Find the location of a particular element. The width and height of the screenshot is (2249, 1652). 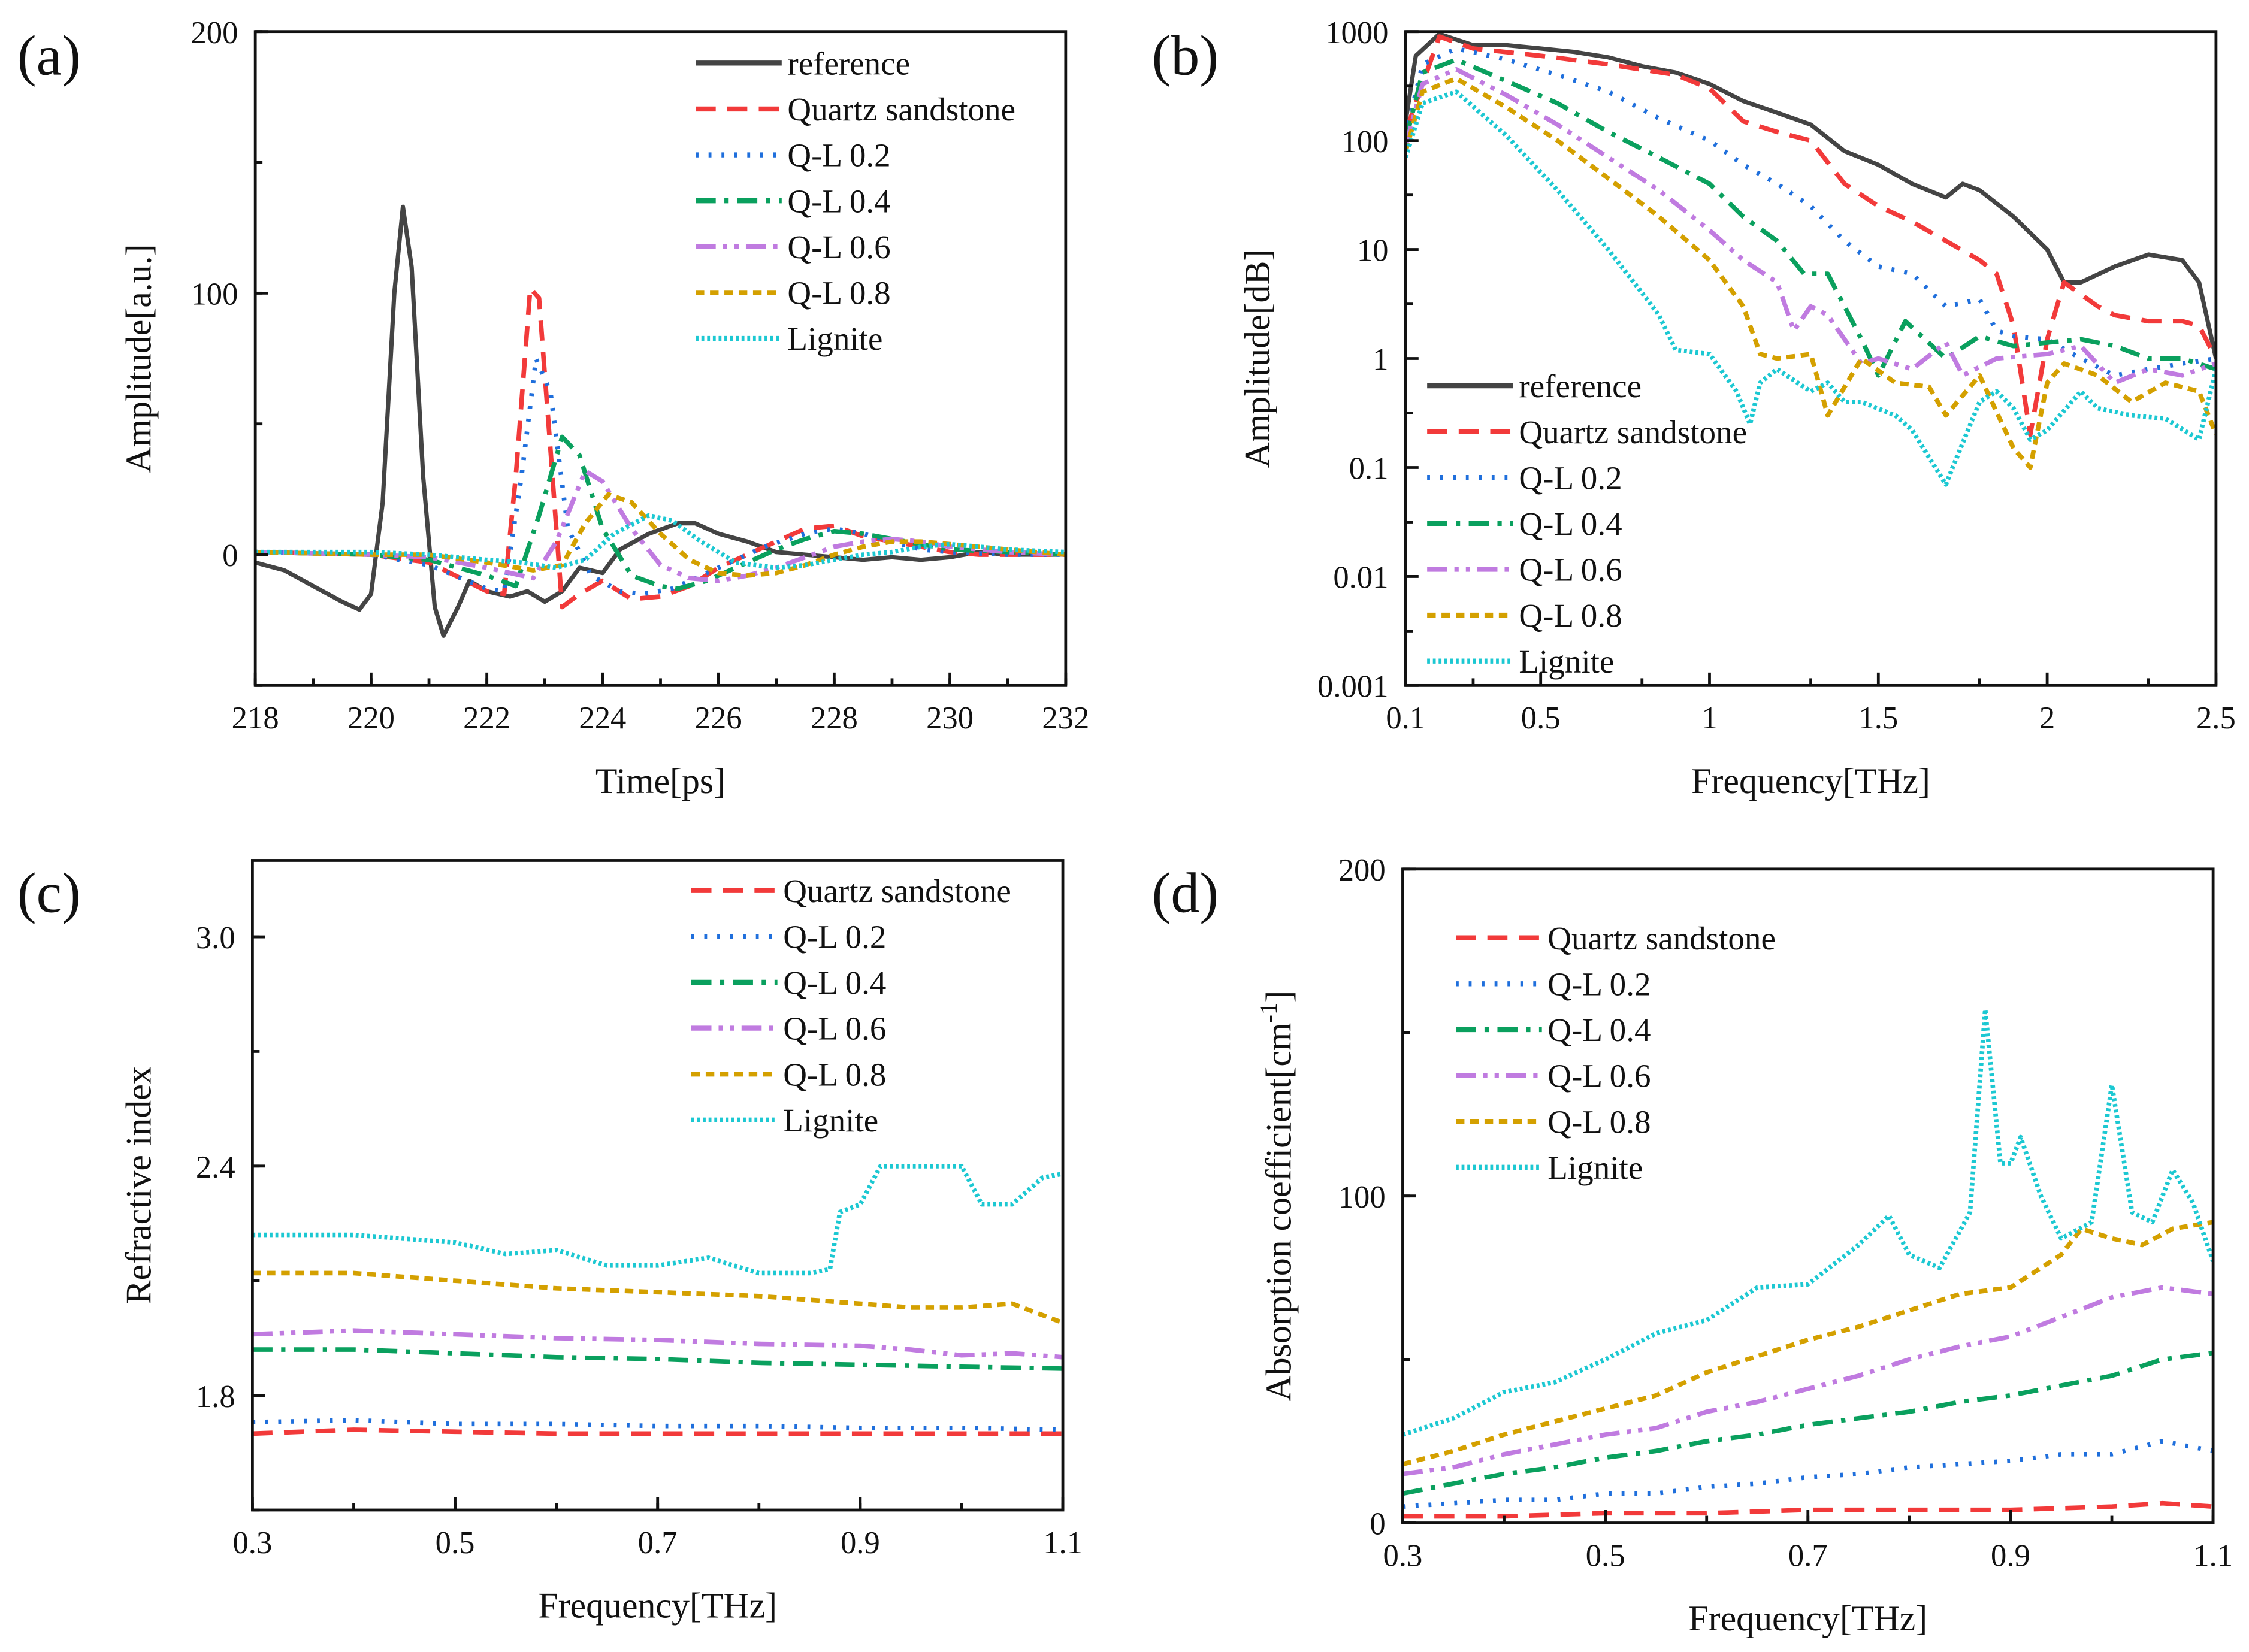

y-axis-title-text: Refractive index is located at coordinates (138, 1185).